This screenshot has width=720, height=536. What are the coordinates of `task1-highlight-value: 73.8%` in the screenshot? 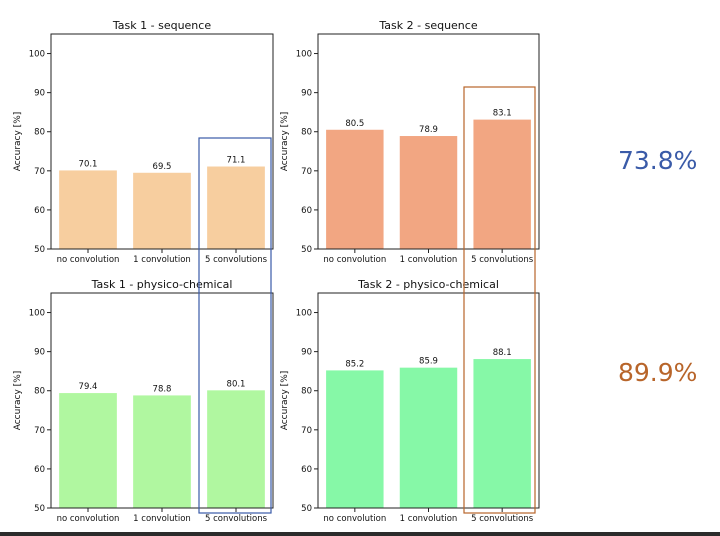 It's located at (658, 160).